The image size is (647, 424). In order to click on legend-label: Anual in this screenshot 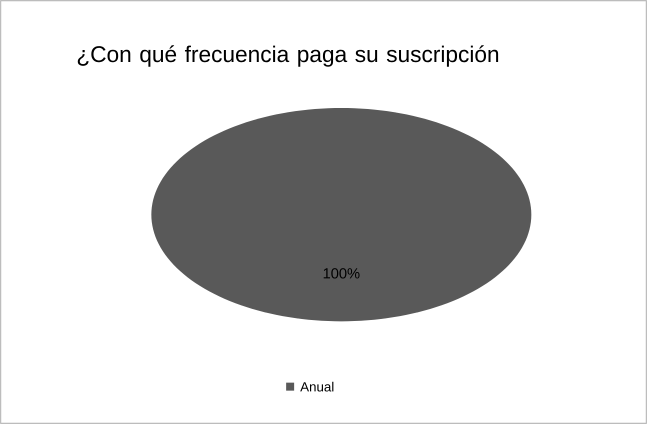, I will do `click(317, 387)`.